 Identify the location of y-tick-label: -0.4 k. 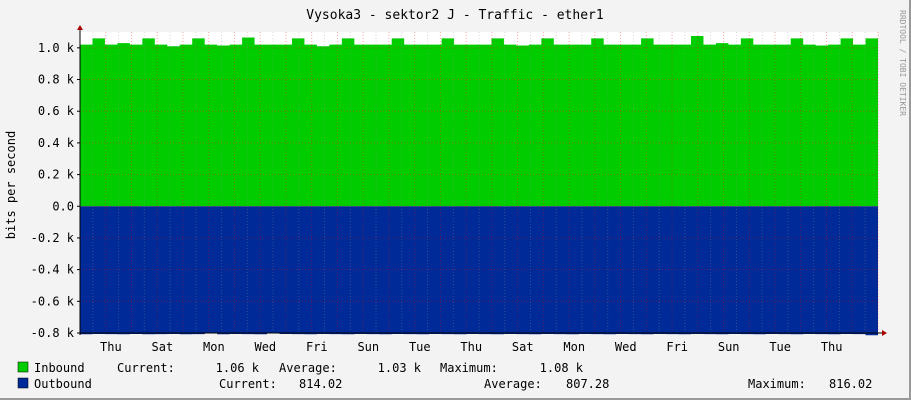
(53, 270).